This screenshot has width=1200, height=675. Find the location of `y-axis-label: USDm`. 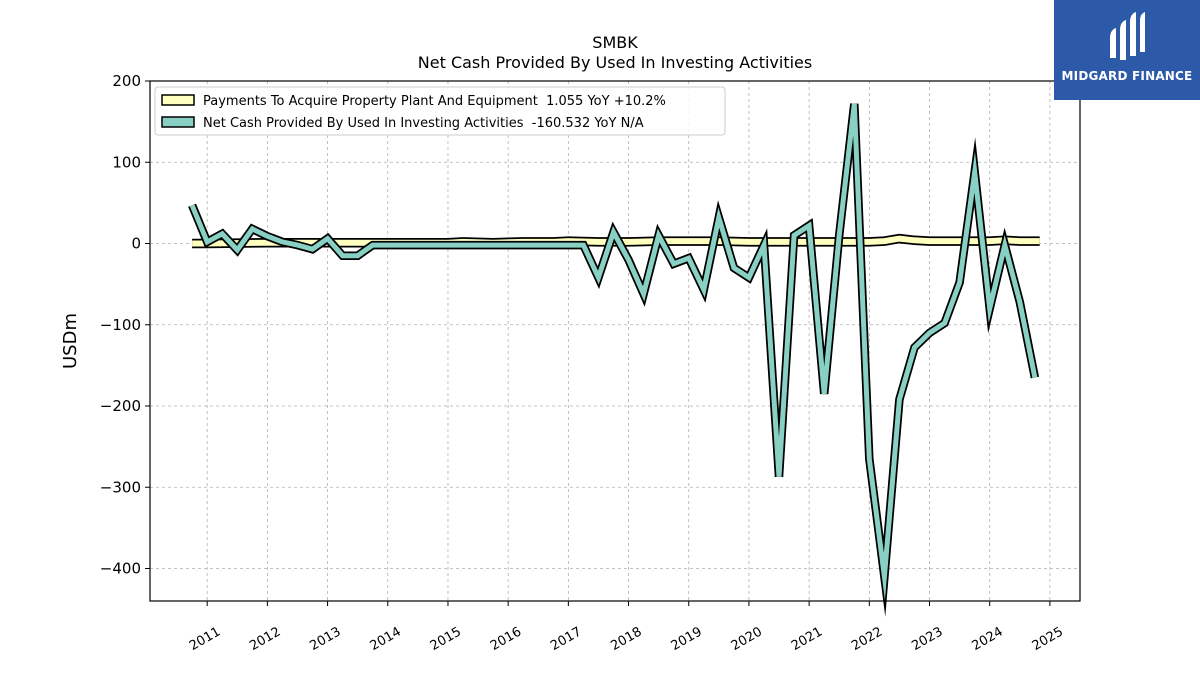

y-axis-label: USDm is located at coordinates (70, 341).